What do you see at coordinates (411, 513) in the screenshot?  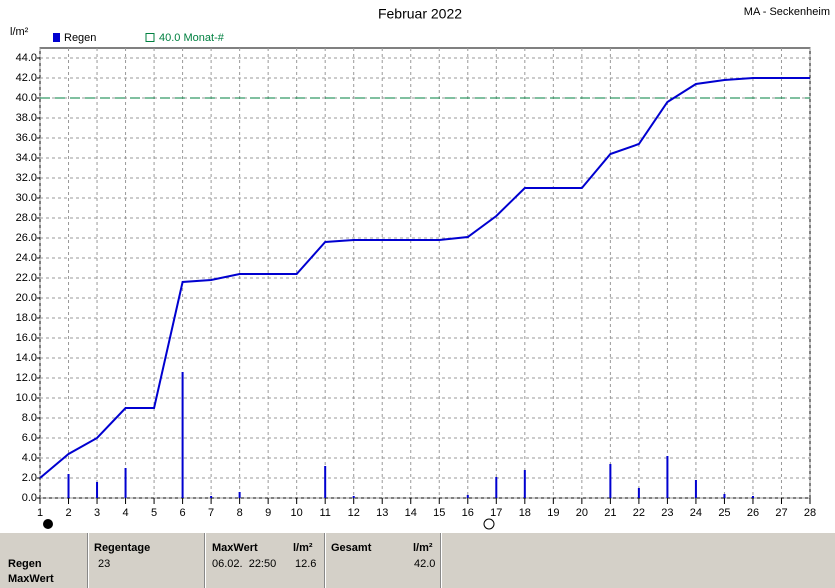 I see `x-tick-label: 14` at bounding box center [411, 513].